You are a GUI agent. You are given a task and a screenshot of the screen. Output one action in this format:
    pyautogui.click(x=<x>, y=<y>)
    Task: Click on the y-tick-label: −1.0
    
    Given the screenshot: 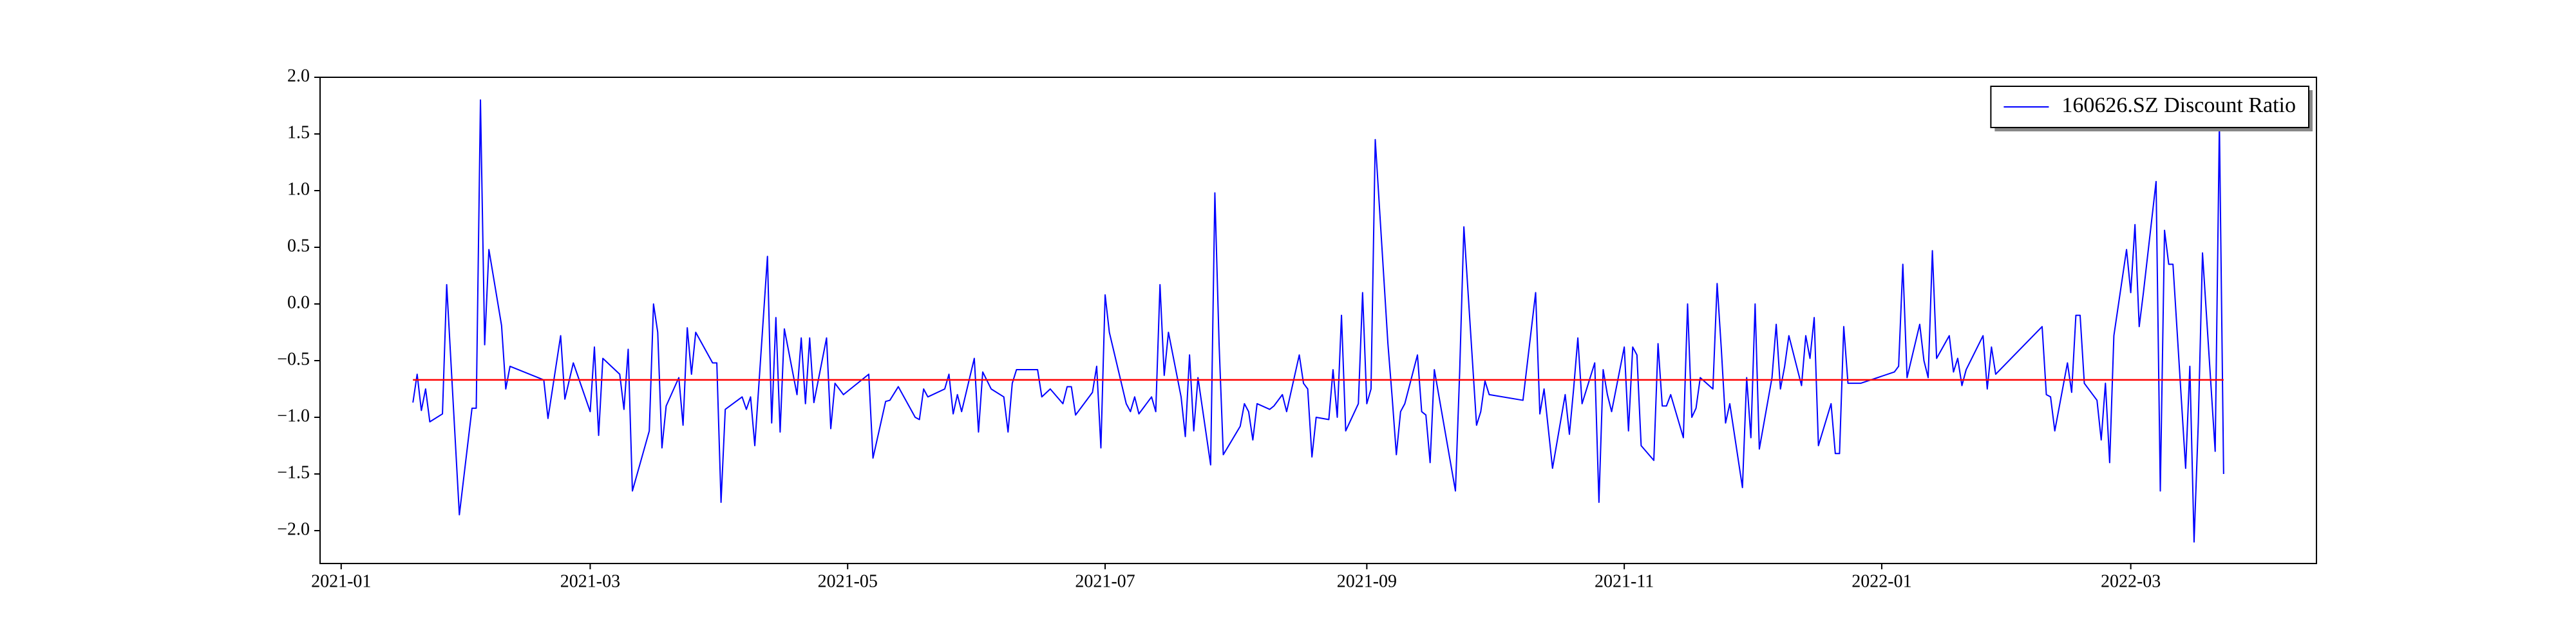 What is the action you would take?
    pyautogui.click(x=293, y=416)
    